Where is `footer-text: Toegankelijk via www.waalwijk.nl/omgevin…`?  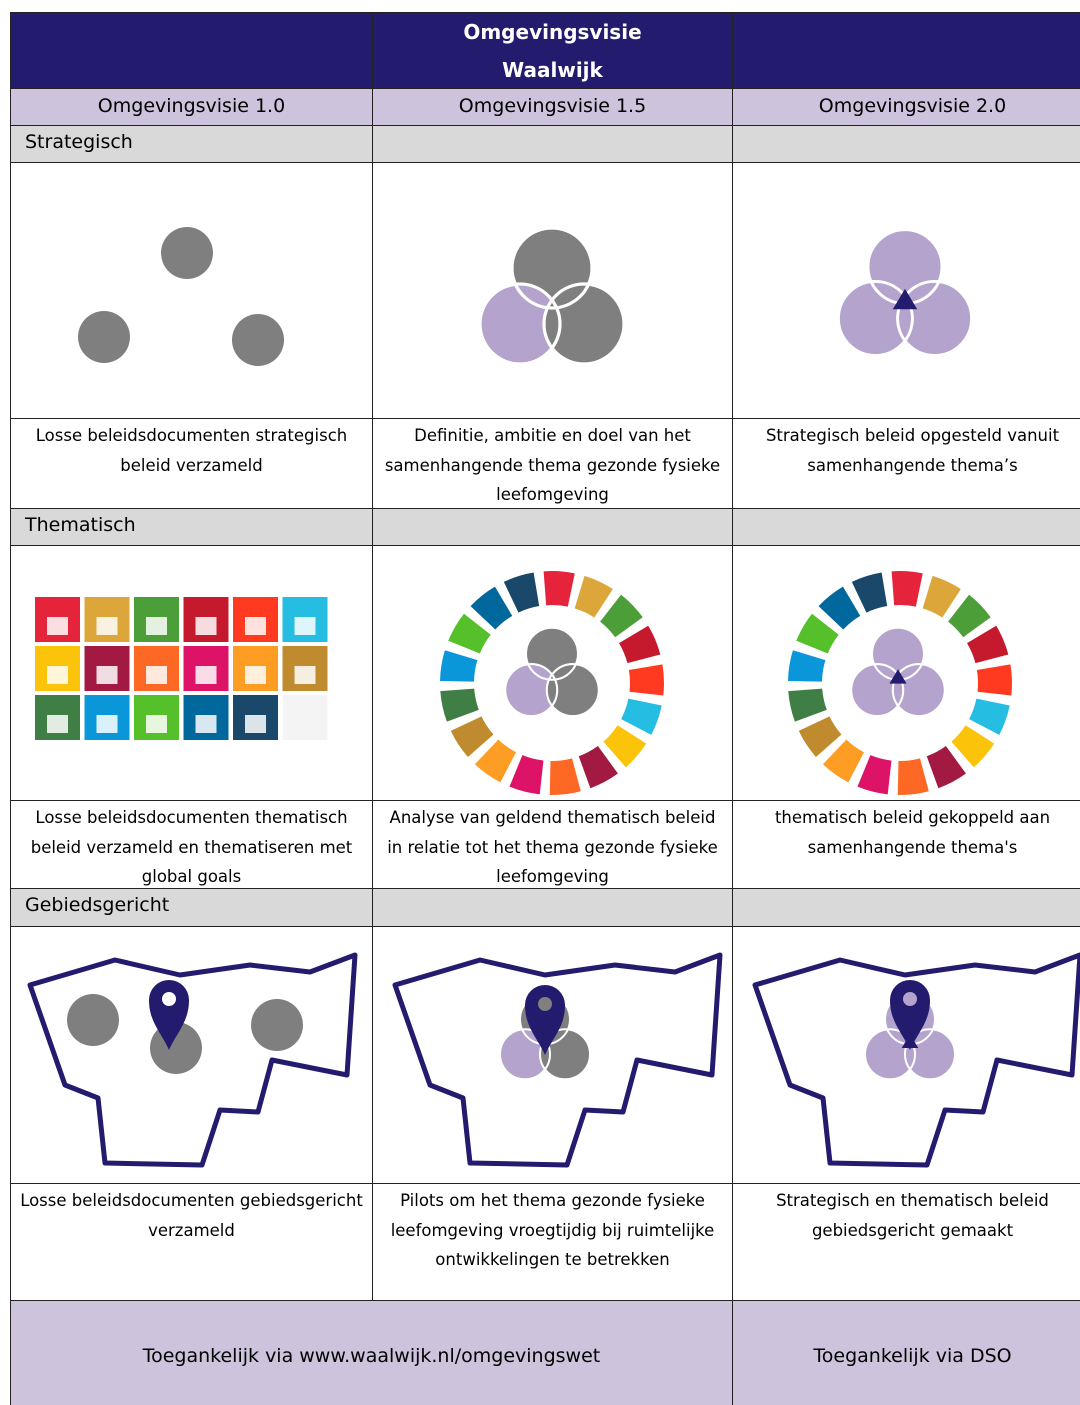 footer-text: Toegankelijk via www.waalwijk.nl/omgevin… is located at coordinates (371, 1352).